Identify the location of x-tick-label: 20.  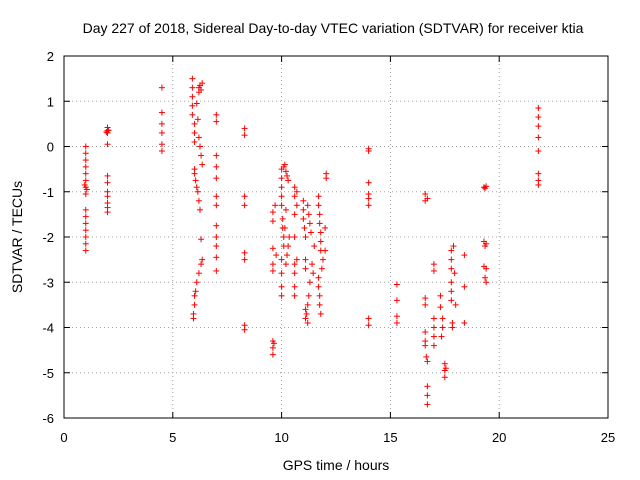
(499, 437).